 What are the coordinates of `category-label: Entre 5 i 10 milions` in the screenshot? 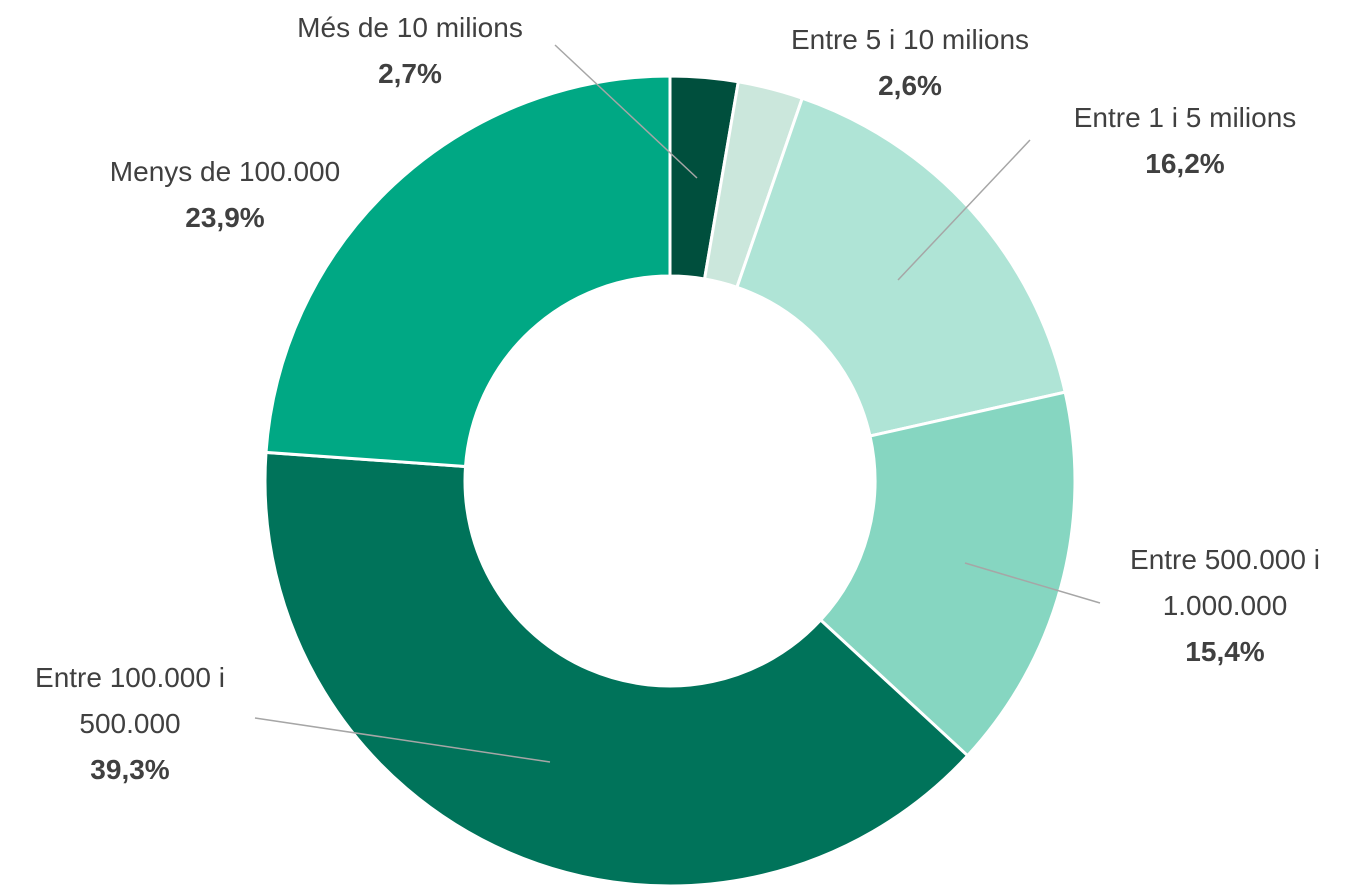 It's located at (910, 39).